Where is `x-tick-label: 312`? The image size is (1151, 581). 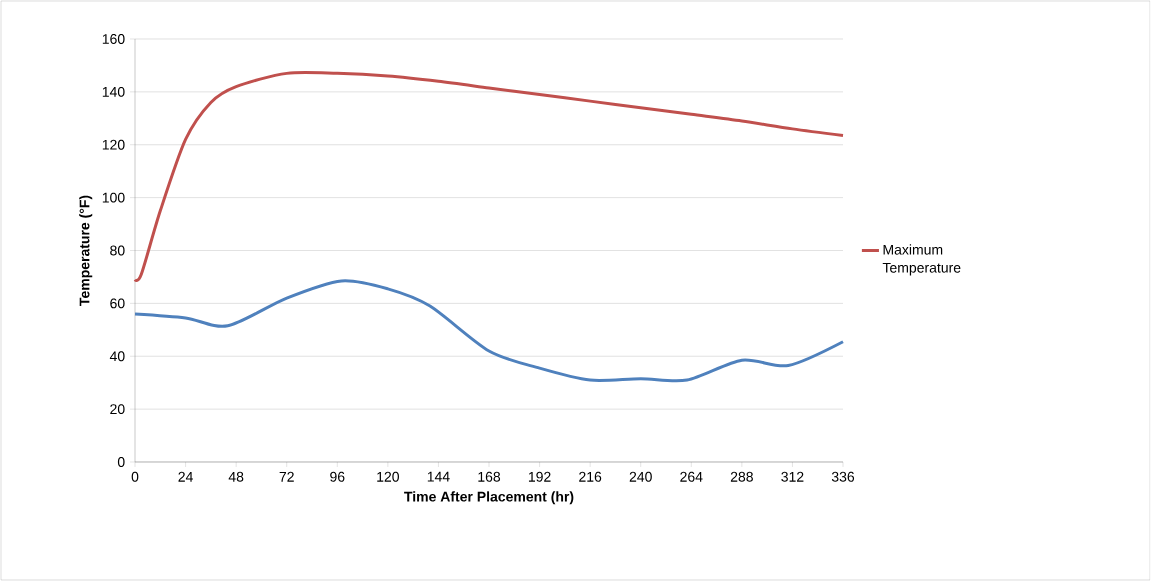 x-tick-label: 312 is located at coordinates (792, 476).